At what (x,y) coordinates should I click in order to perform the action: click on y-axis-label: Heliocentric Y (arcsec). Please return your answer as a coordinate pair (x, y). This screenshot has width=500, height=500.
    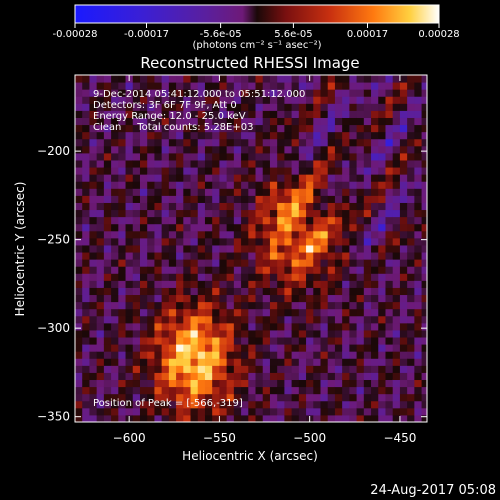
    Looking at the image, I should click on (20, 249).